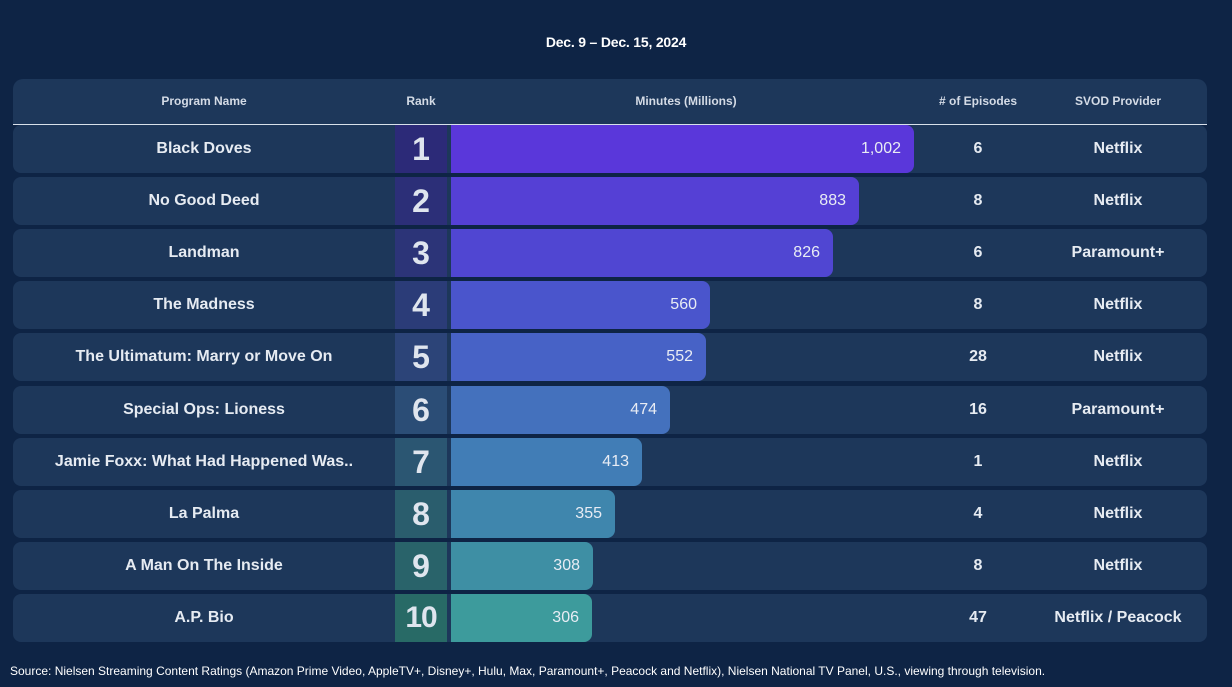  Describe the element at coordinates (204, 461) in the screenshot. I see `program-name: Jamie Foxx: What Had Happened Was..` at that location.